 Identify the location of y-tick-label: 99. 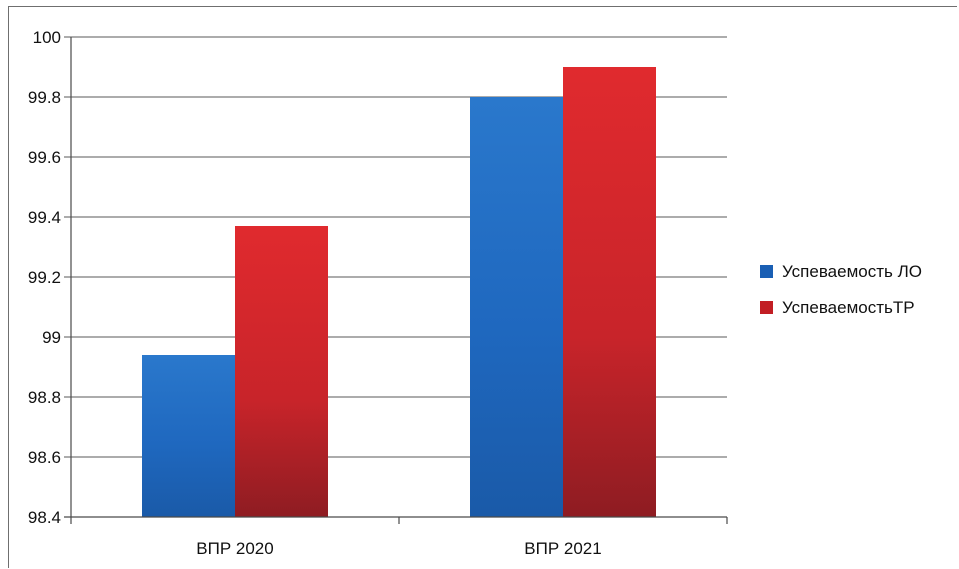
(51, 337).